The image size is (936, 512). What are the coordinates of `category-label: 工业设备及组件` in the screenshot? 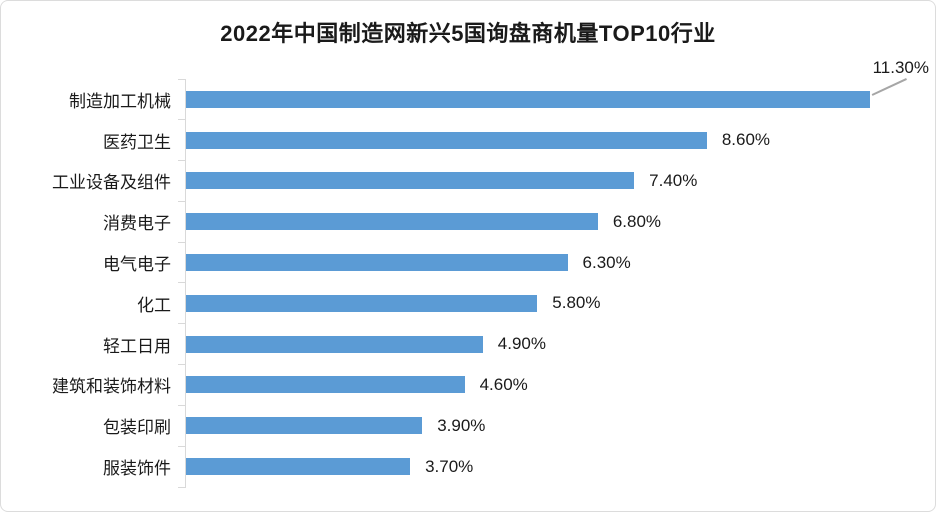 It's located at (111, 183).